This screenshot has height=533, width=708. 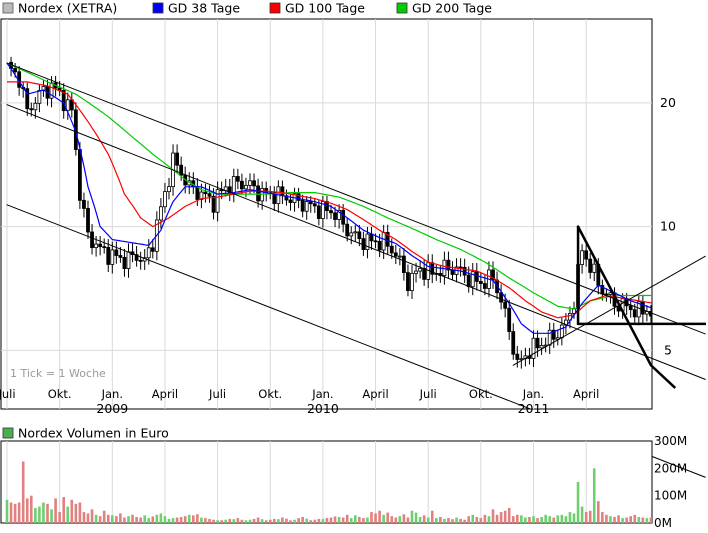 What do you see at coordinates (670, 482) in the screenshot?
I see `volume-y-axis: 0M 100M 200M 300M` at bounding box center [670, 482].